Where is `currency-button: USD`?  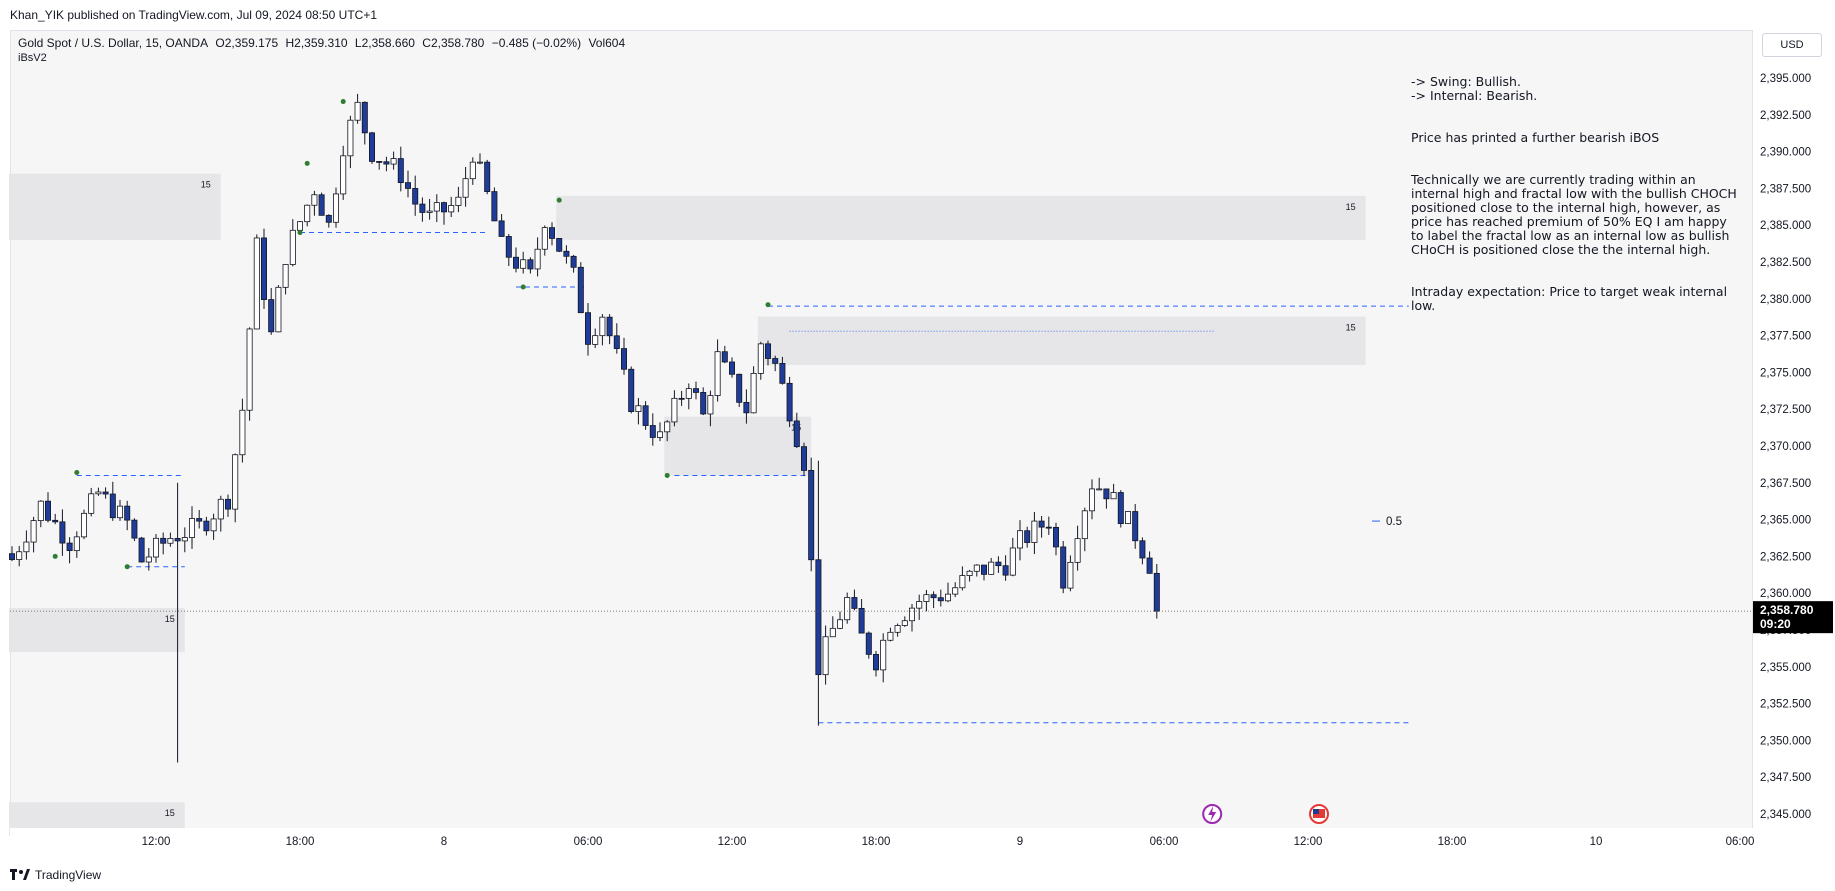 currency-button: USD is located at coordinates (1792, 45).